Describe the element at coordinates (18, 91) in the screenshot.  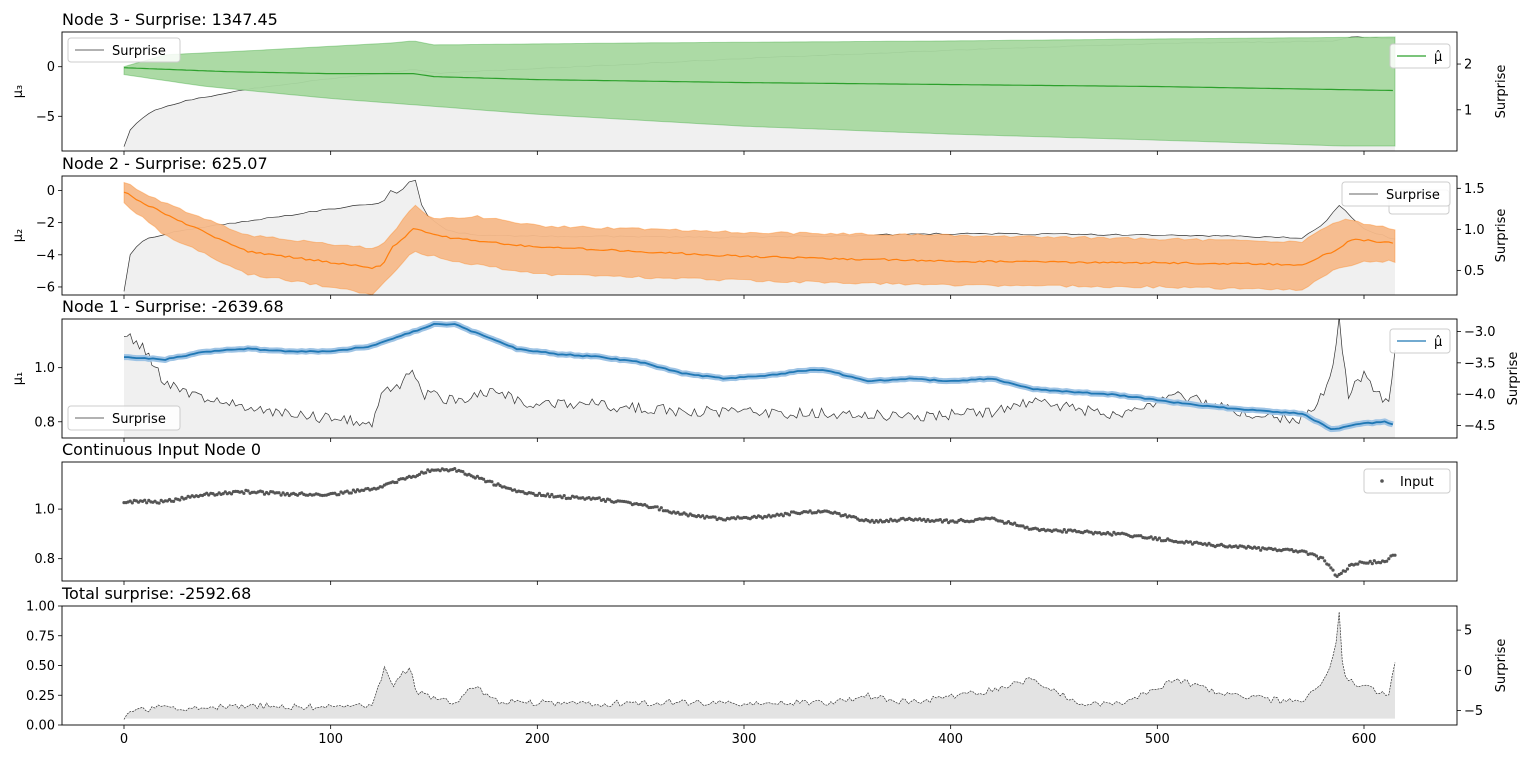
I see `y-axis-label: μ₃` at that location.